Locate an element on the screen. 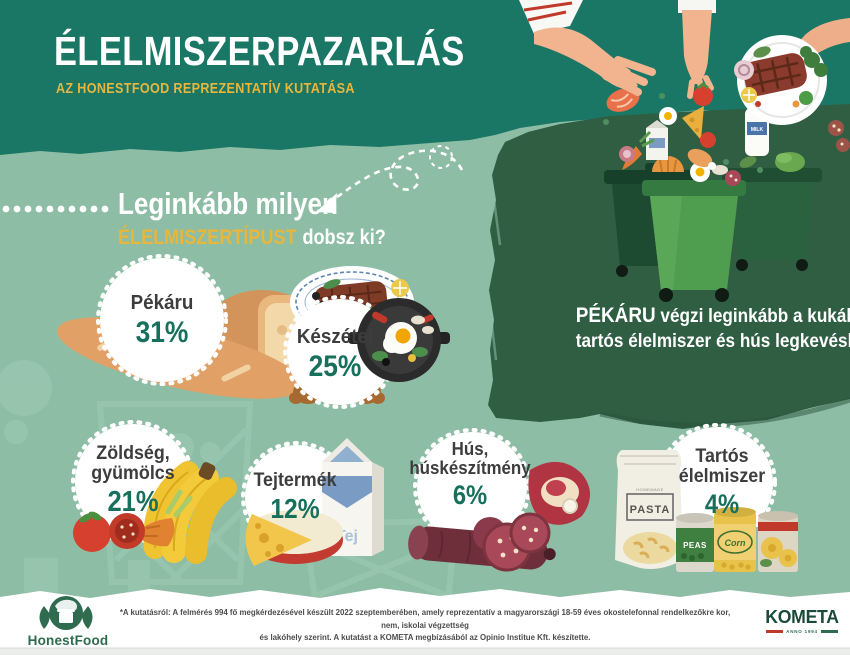 This screenshot has width=850, height=655. peas-can-label: PEAS is located at coordinates (695, 545).